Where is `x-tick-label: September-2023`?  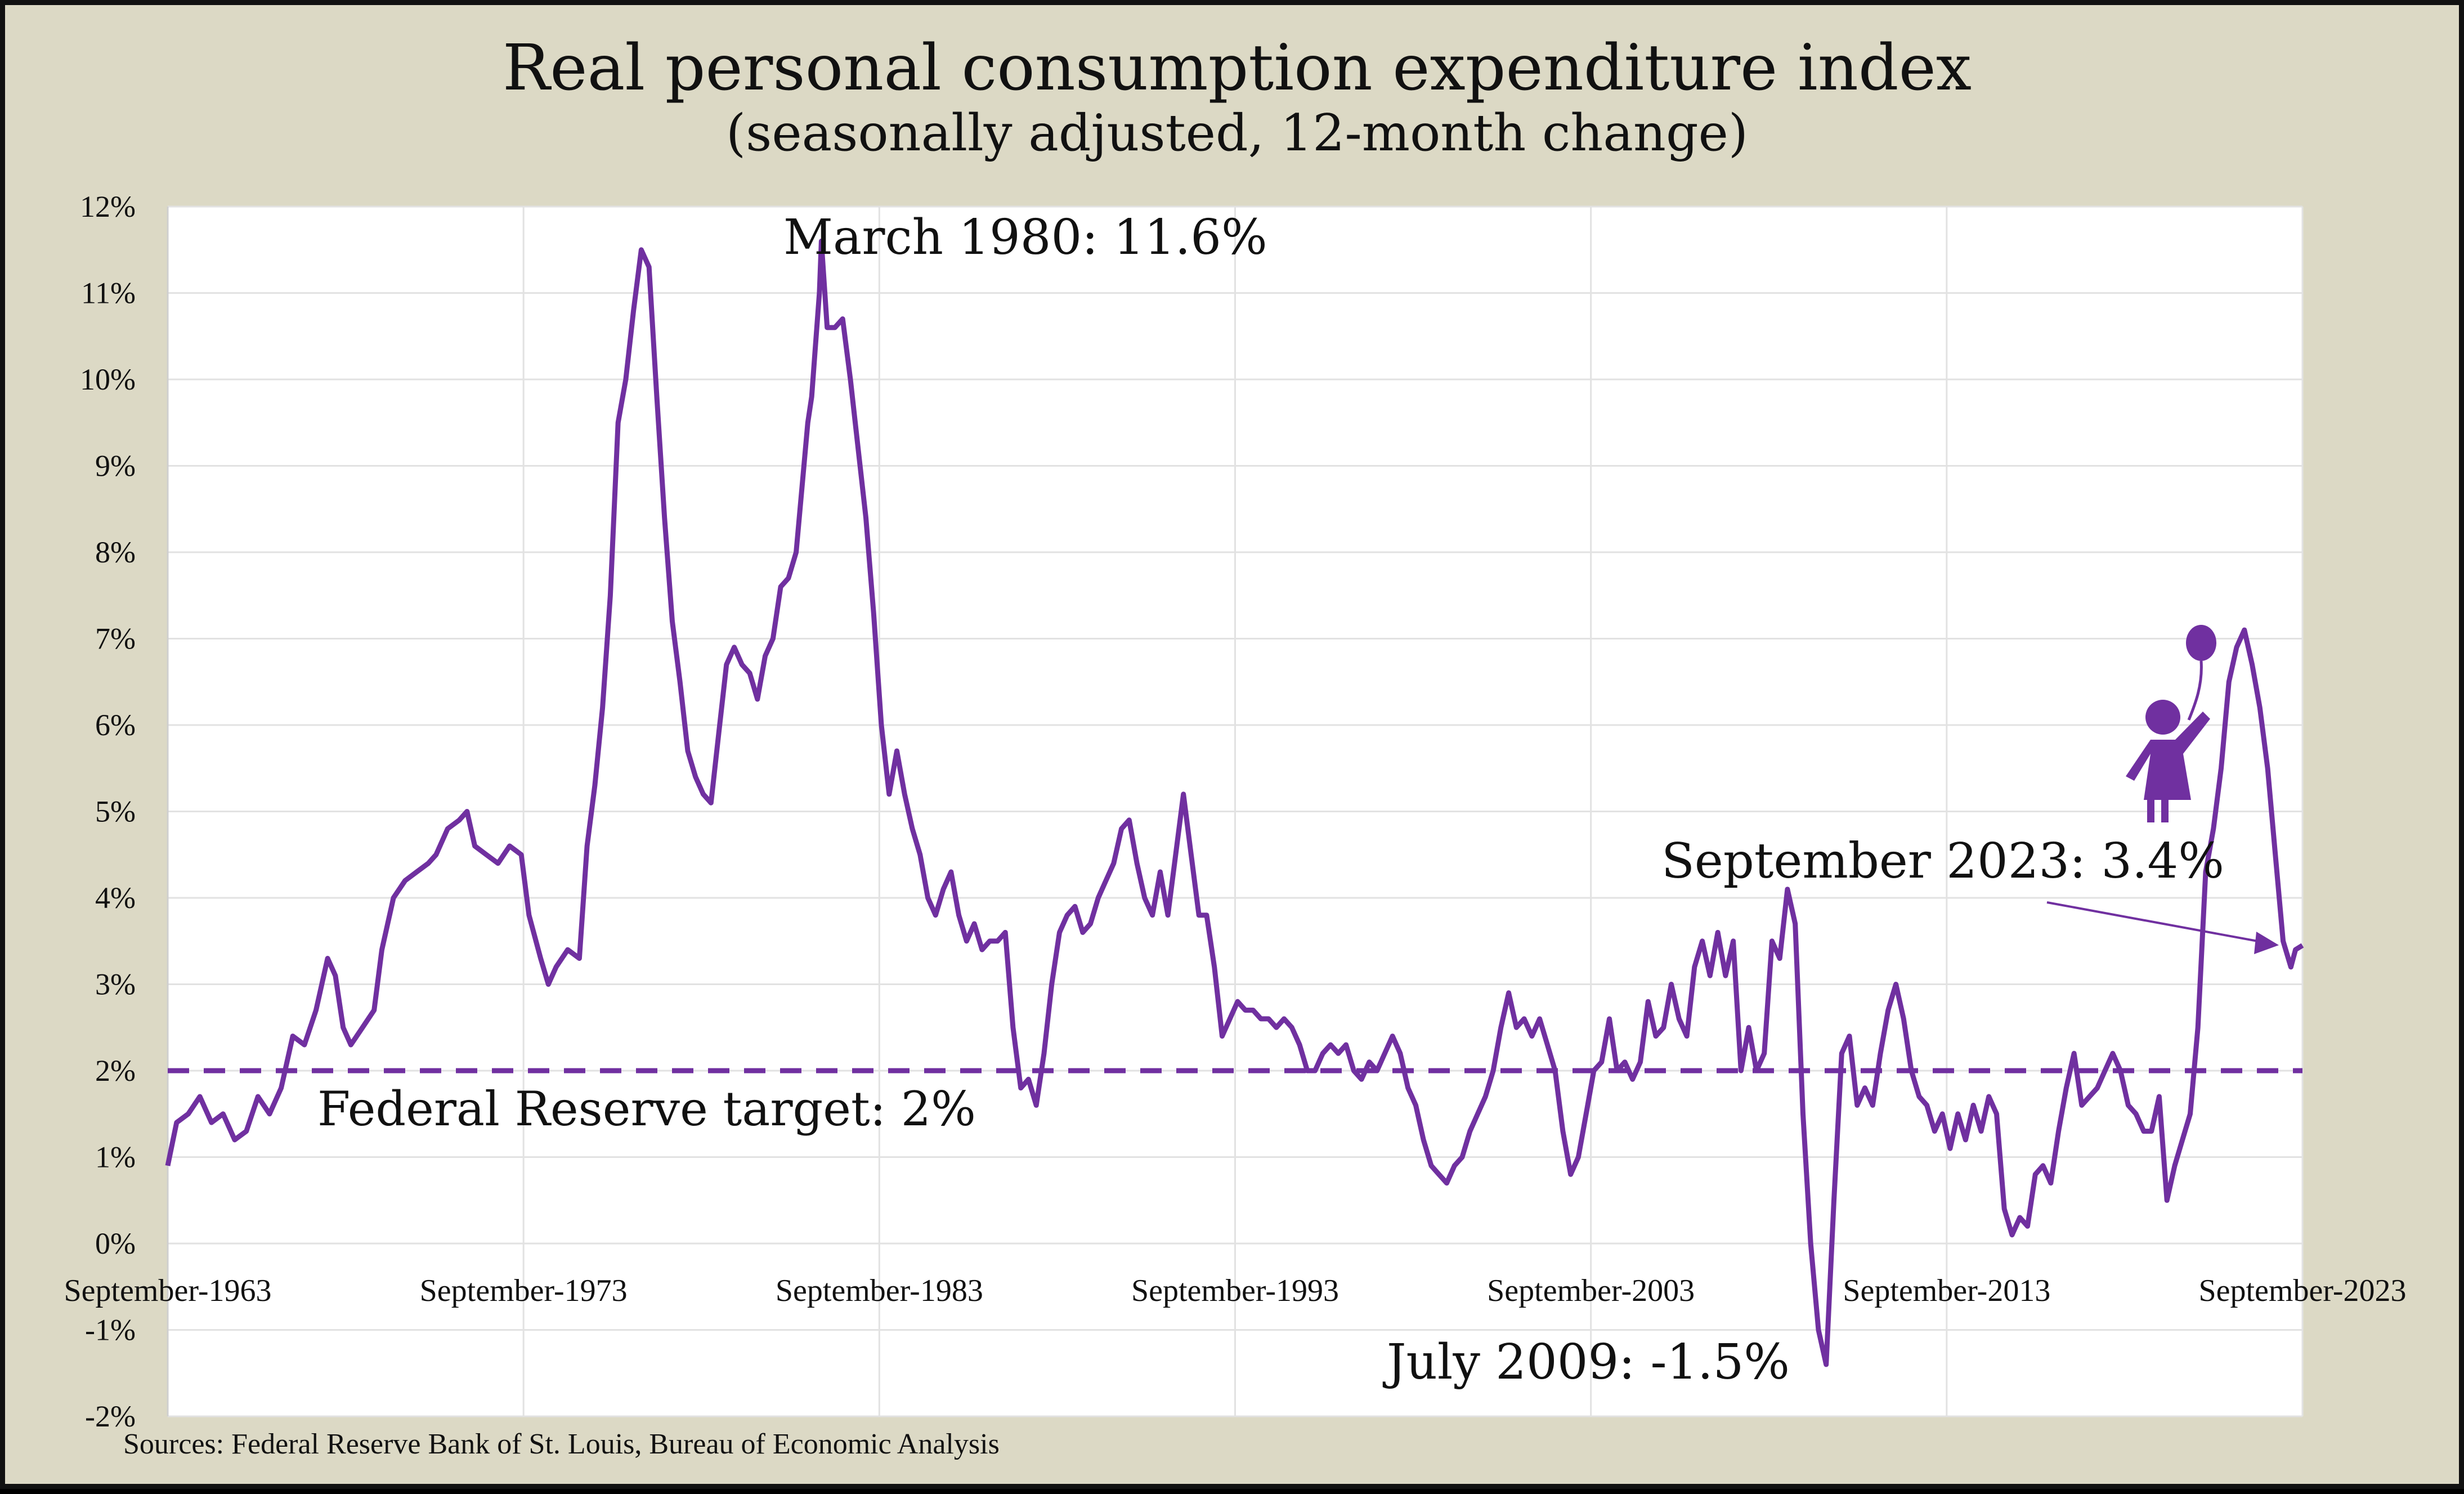 x-tick-label: September-2023 is located at coordinates (2302, 1290).